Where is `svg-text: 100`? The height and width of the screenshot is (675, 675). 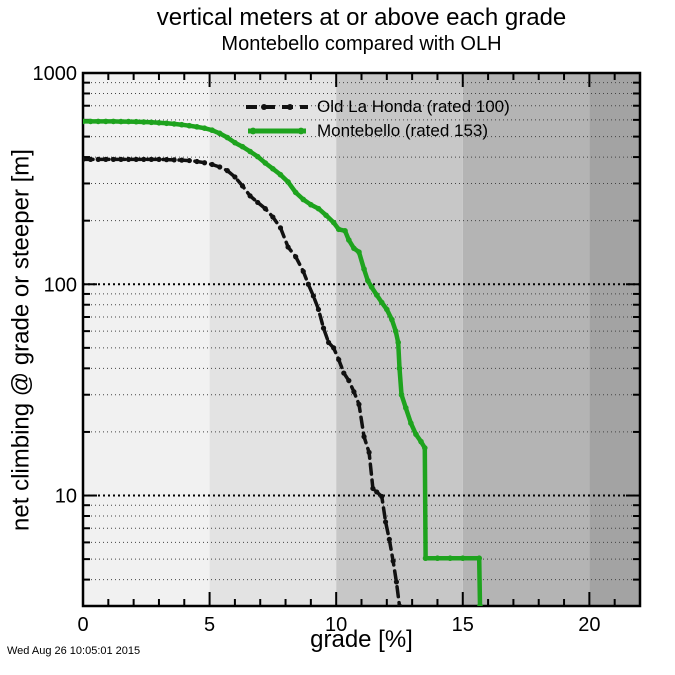 svg-text: 100 is located at coordinates (60, 285).